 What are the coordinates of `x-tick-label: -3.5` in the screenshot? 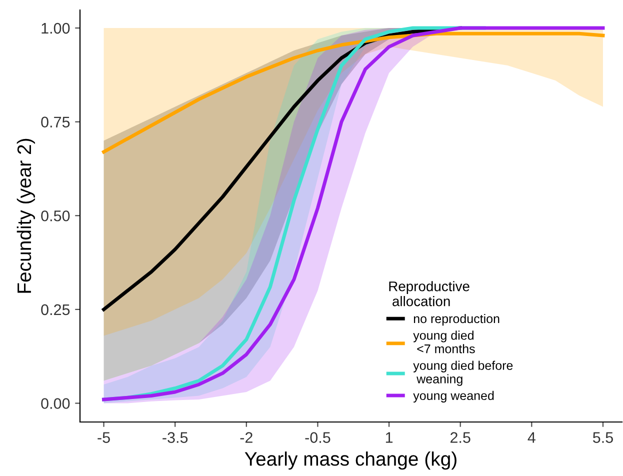 It's located at (175, 437).